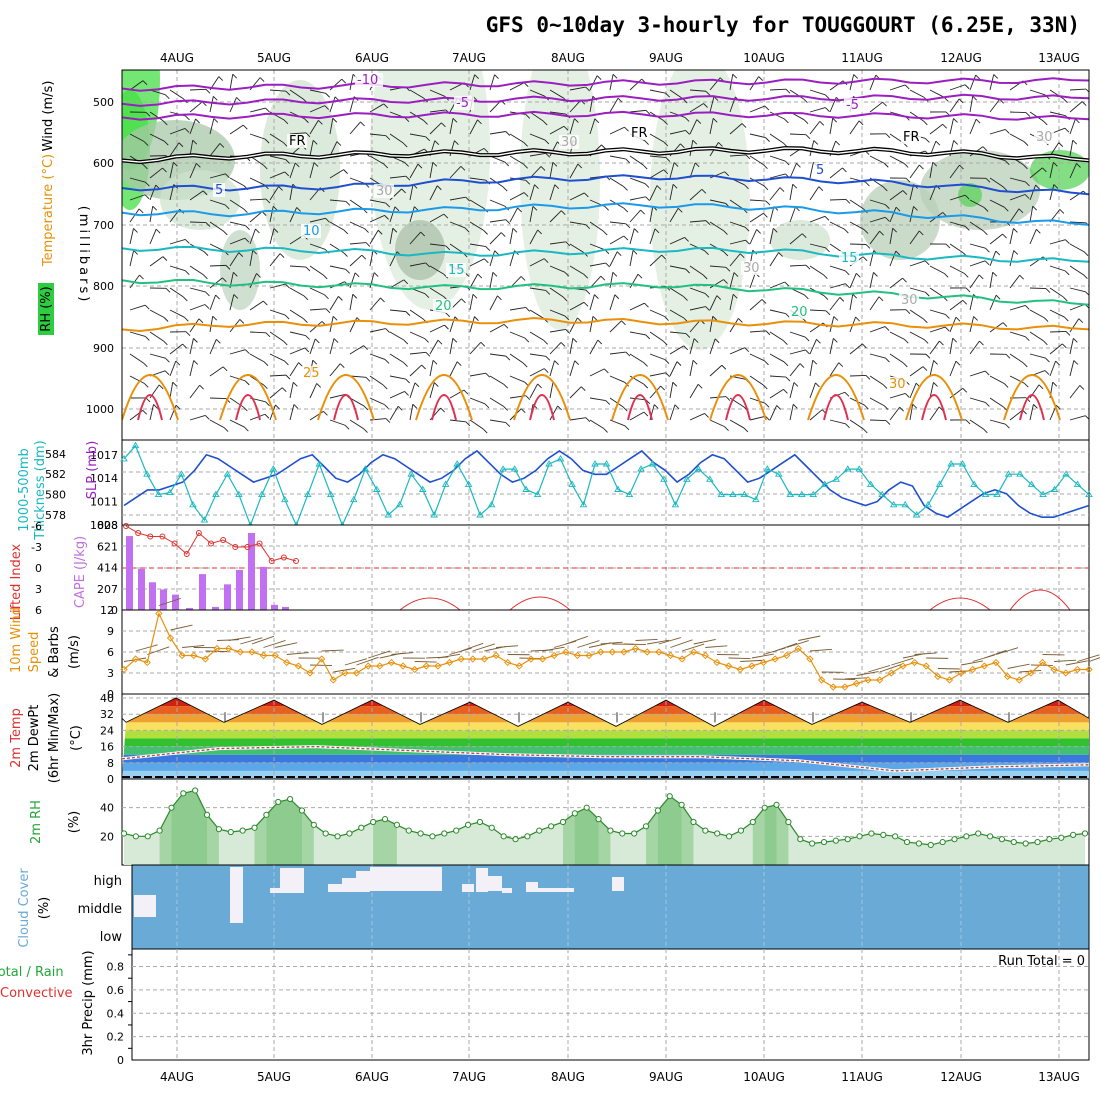  I want to click on ylabel-barbs: & Barbs, so click(54, 652).